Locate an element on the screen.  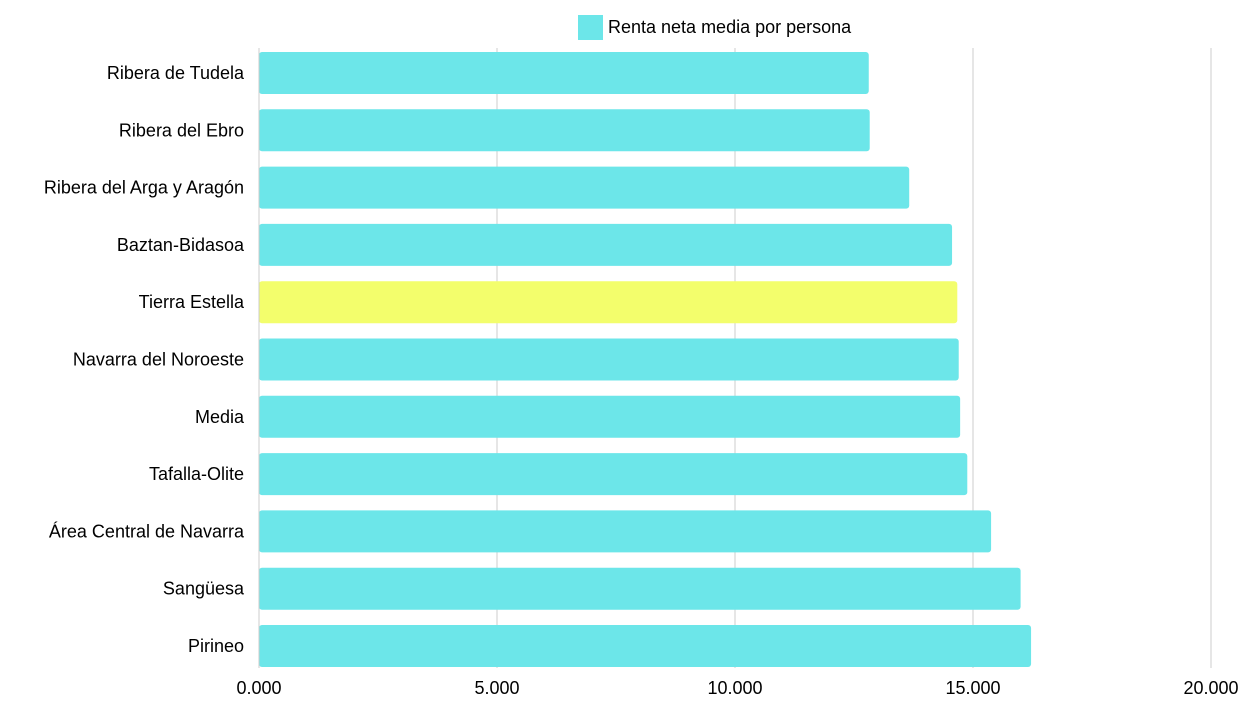
x-tick-label: 5.000 is located at coordinates (496, 688).